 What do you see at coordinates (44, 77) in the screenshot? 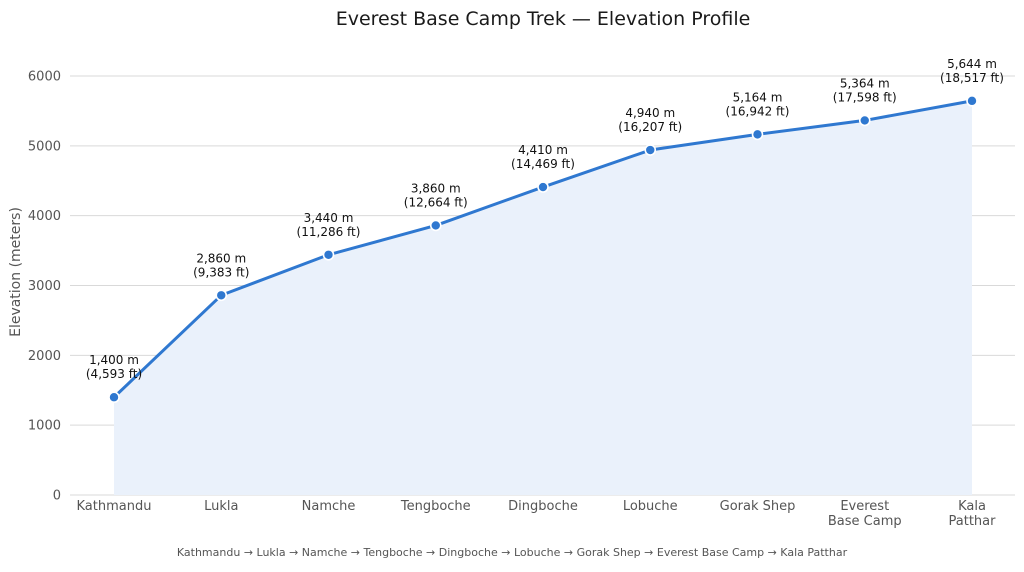
I see `y-tick-label-6000: 6000` at bounding box center [44, 77].